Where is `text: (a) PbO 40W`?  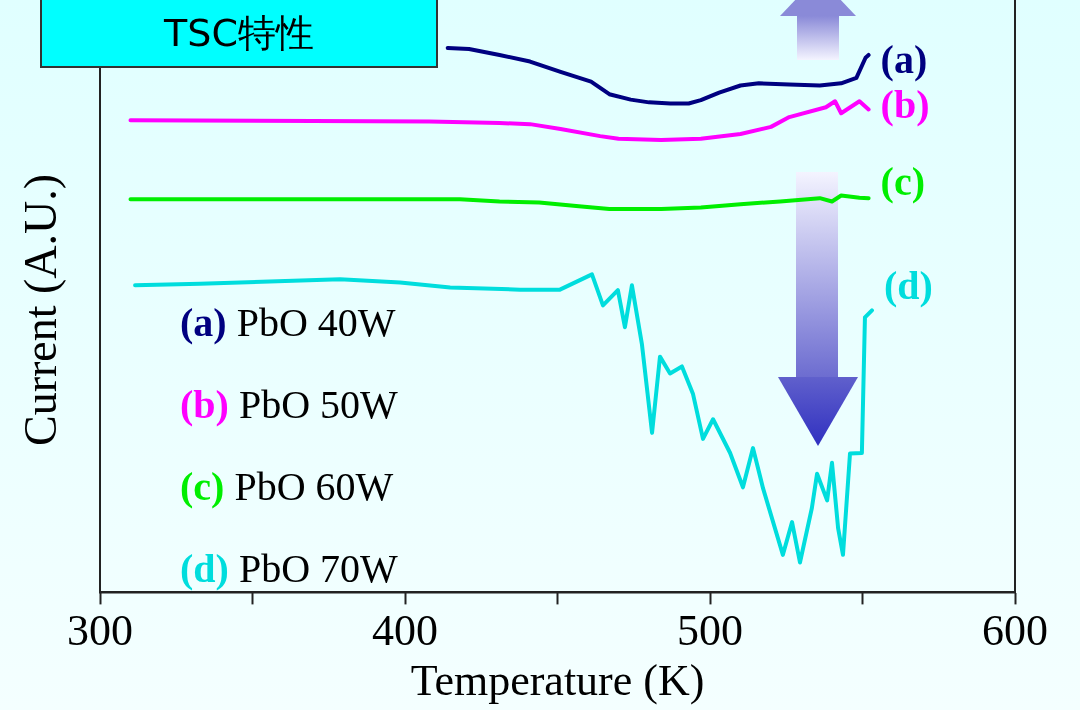
text: (a) PbO 40W is located at coordinates (288, 322).